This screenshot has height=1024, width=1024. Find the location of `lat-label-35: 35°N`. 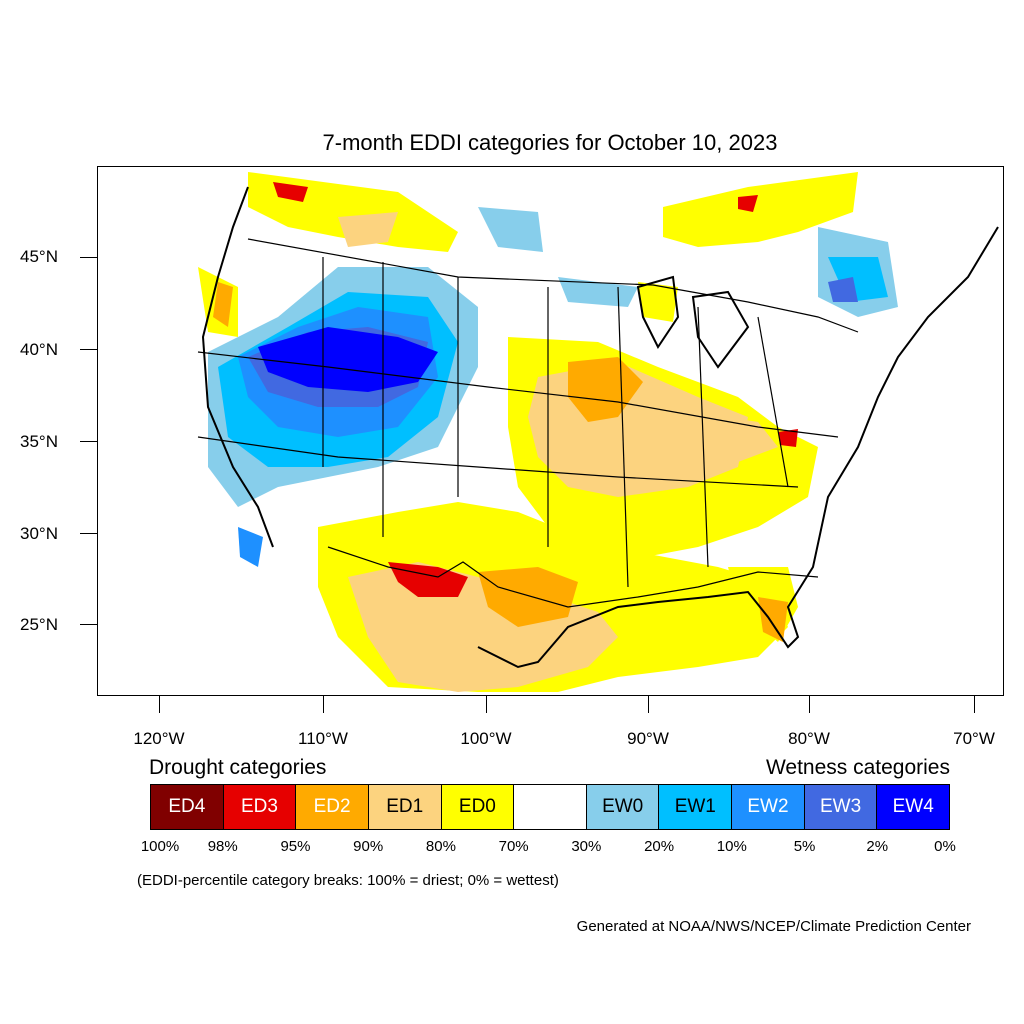

lat-label-35: 35°N is located at coordinates (39, 441).